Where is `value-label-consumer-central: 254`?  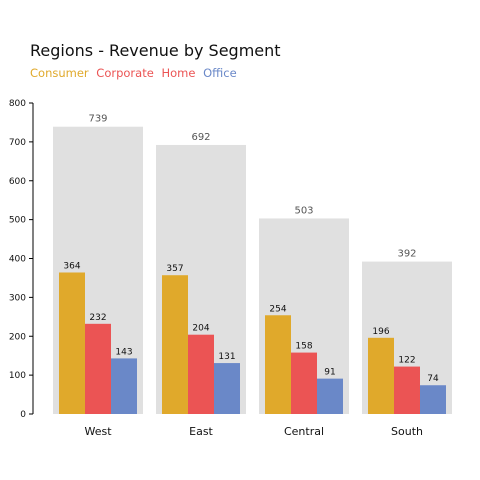 value-label-consumer-central: 254 is located at coordinates (277, 309).